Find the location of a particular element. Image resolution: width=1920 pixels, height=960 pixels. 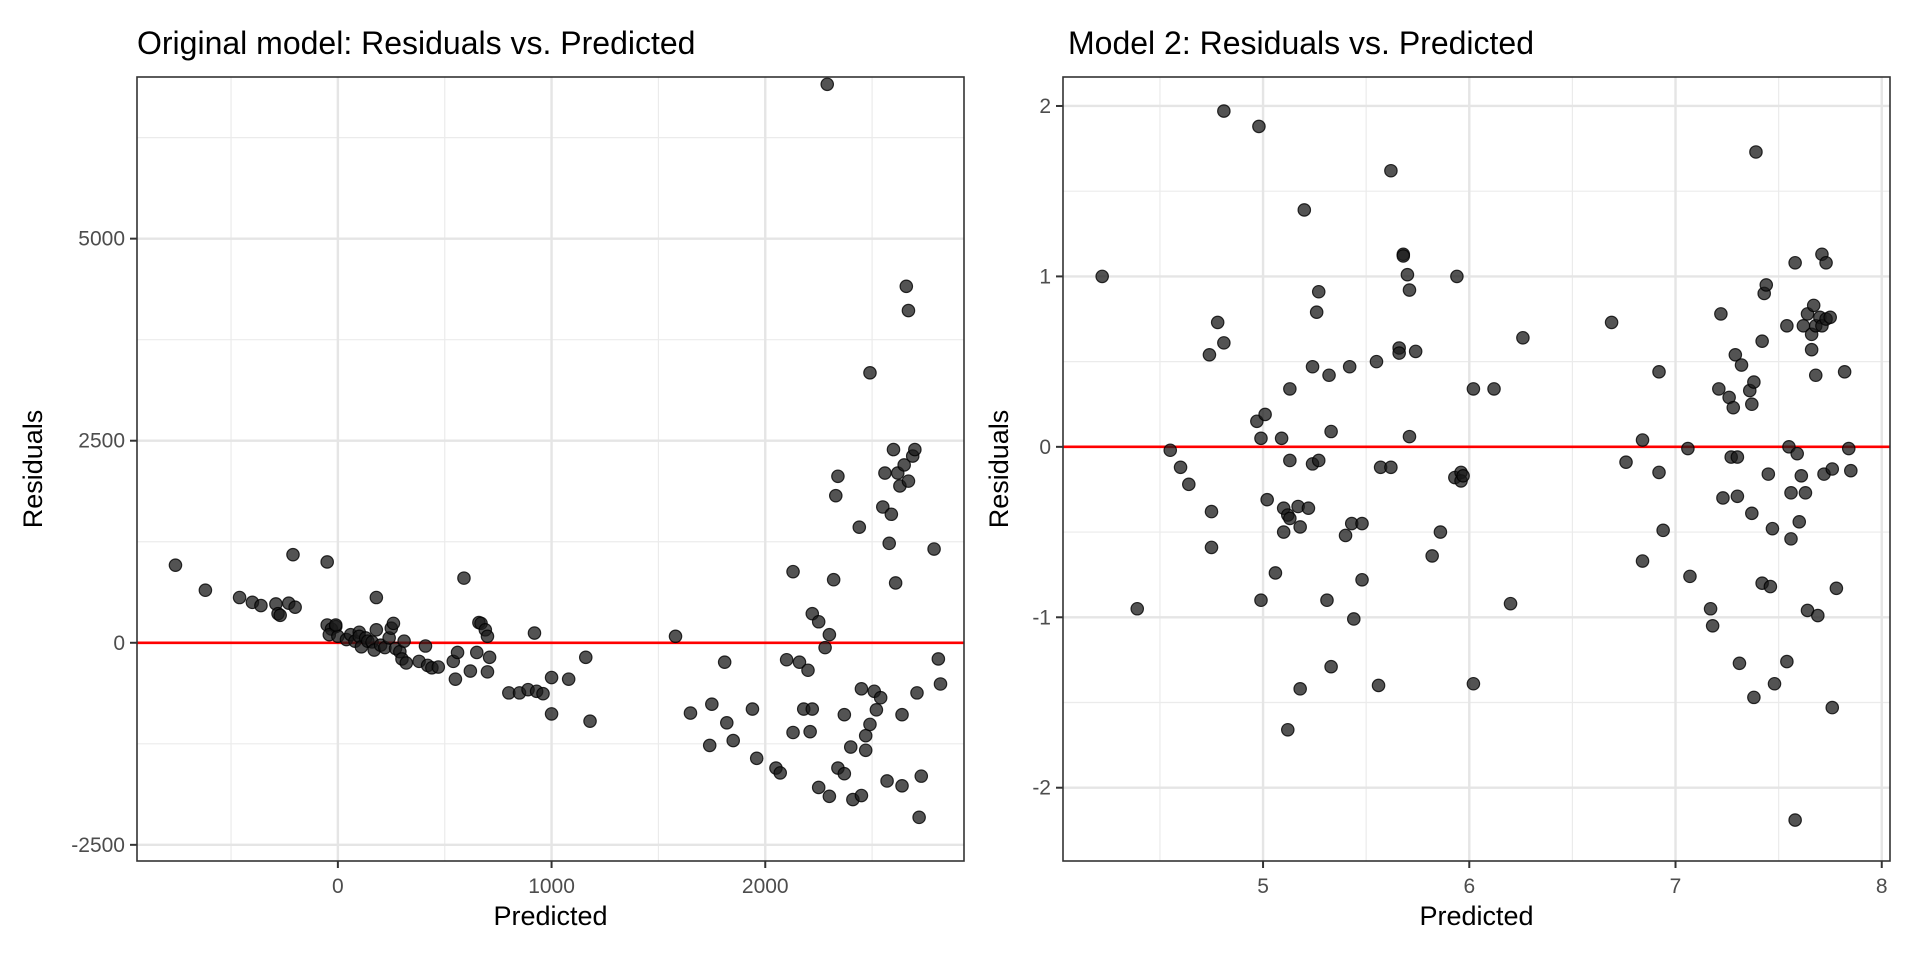

y-tick-label: -2 is located at coordinates (1041, 788).